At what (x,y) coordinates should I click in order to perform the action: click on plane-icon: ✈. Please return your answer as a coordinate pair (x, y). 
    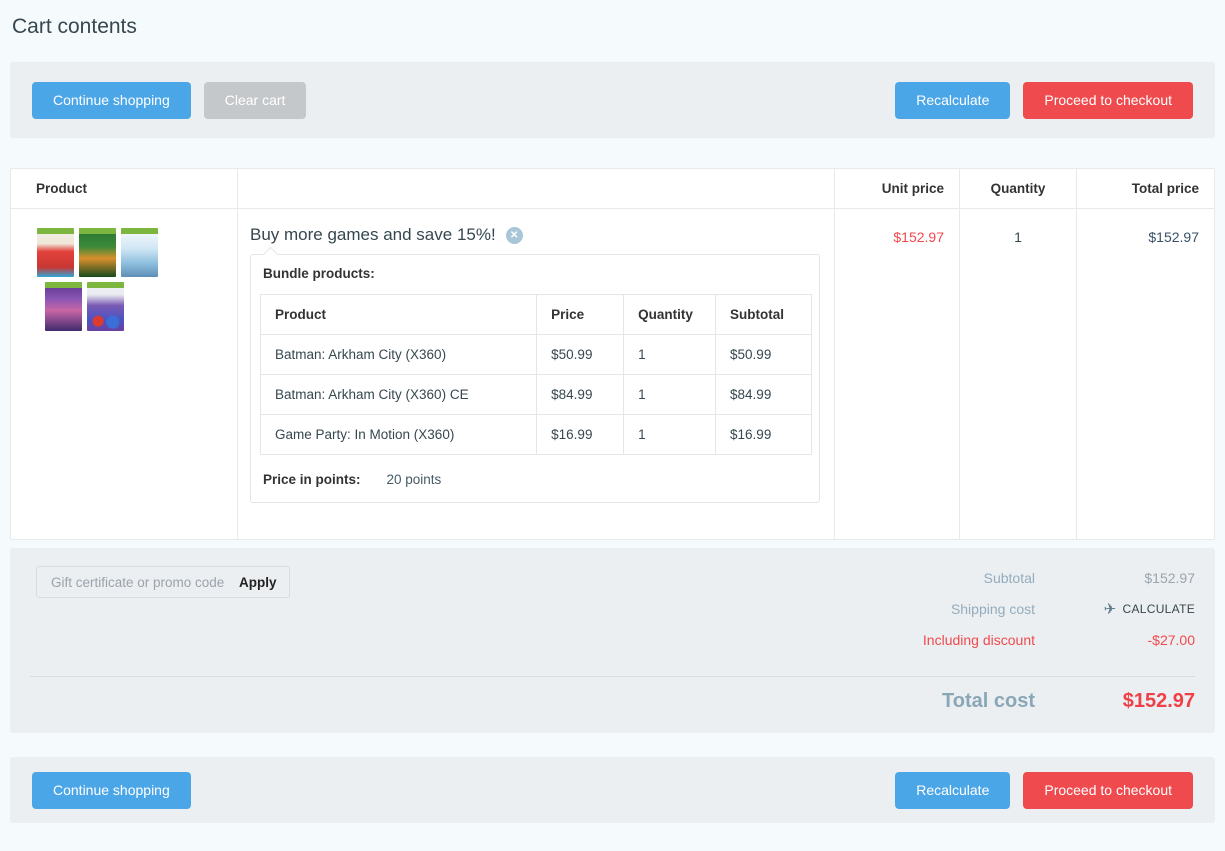
    Looking at the image, I should click on (1110, 609).